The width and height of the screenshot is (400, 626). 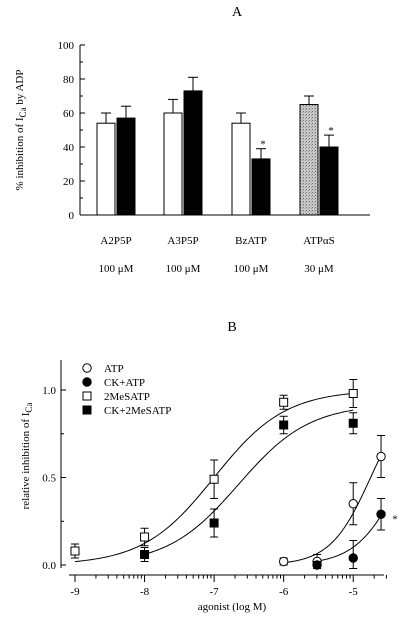 What do you see at coordinates (114, 369) in the screenshot?
I see `legend-label-atp: ATP` at bounding box center [114, 369].